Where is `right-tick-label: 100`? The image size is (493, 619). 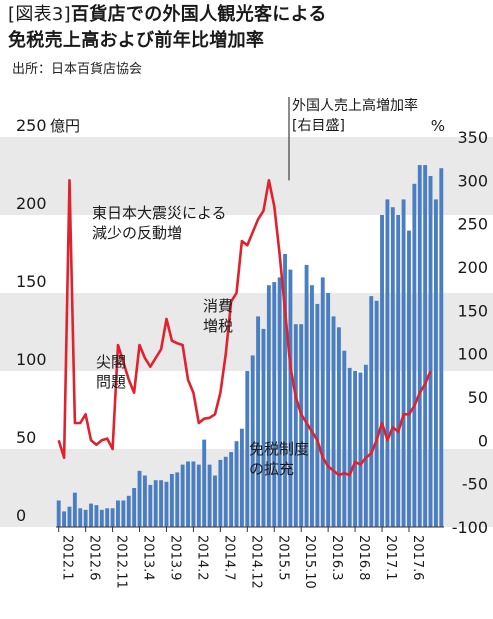
right-tick-label: 100 is located at coordinates (472, 354).